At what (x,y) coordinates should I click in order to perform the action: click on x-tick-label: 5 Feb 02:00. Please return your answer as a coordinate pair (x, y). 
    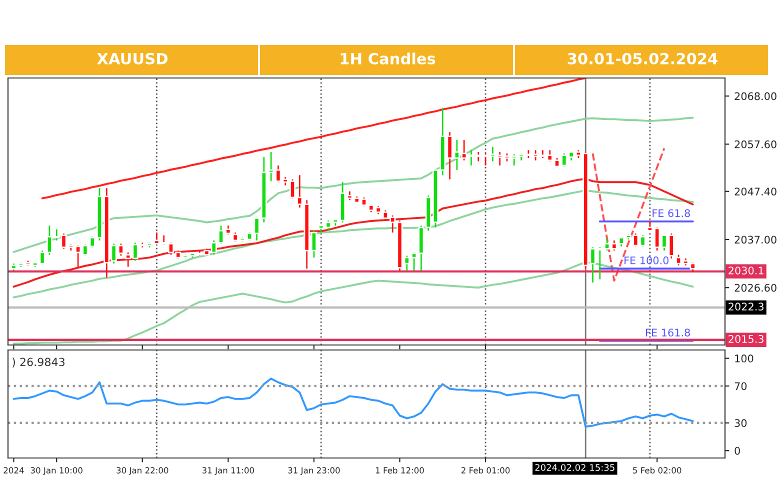
    Looking at the image, I should click on (657, 470).